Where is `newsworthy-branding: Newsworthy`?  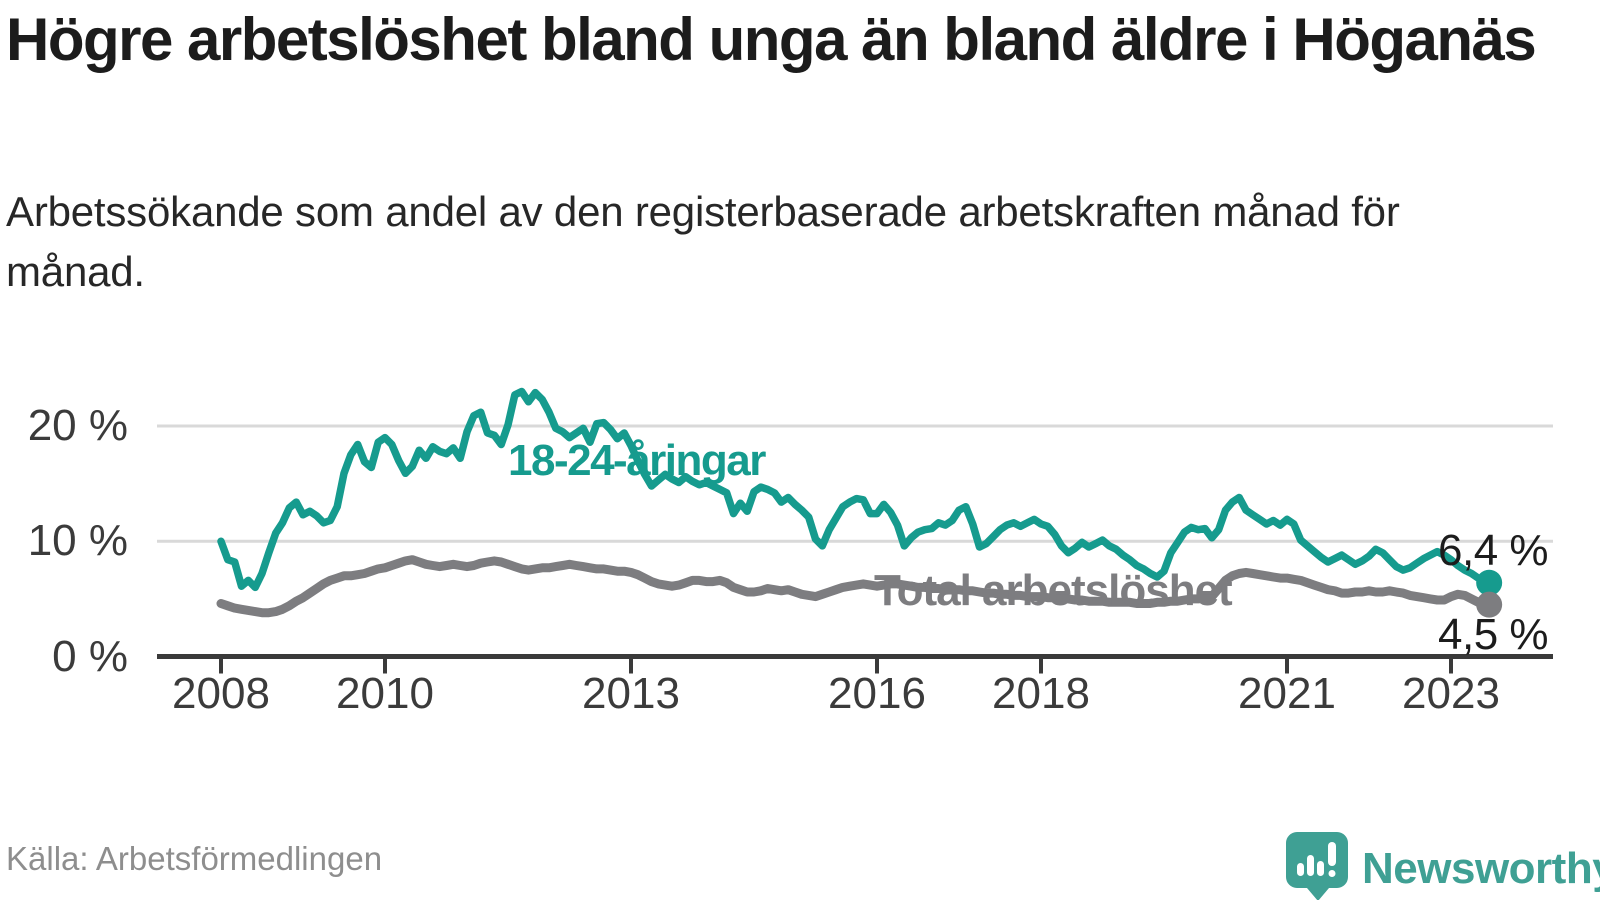
newsworthy-branding: Newsworthy is located at coordinates (1442, 865).